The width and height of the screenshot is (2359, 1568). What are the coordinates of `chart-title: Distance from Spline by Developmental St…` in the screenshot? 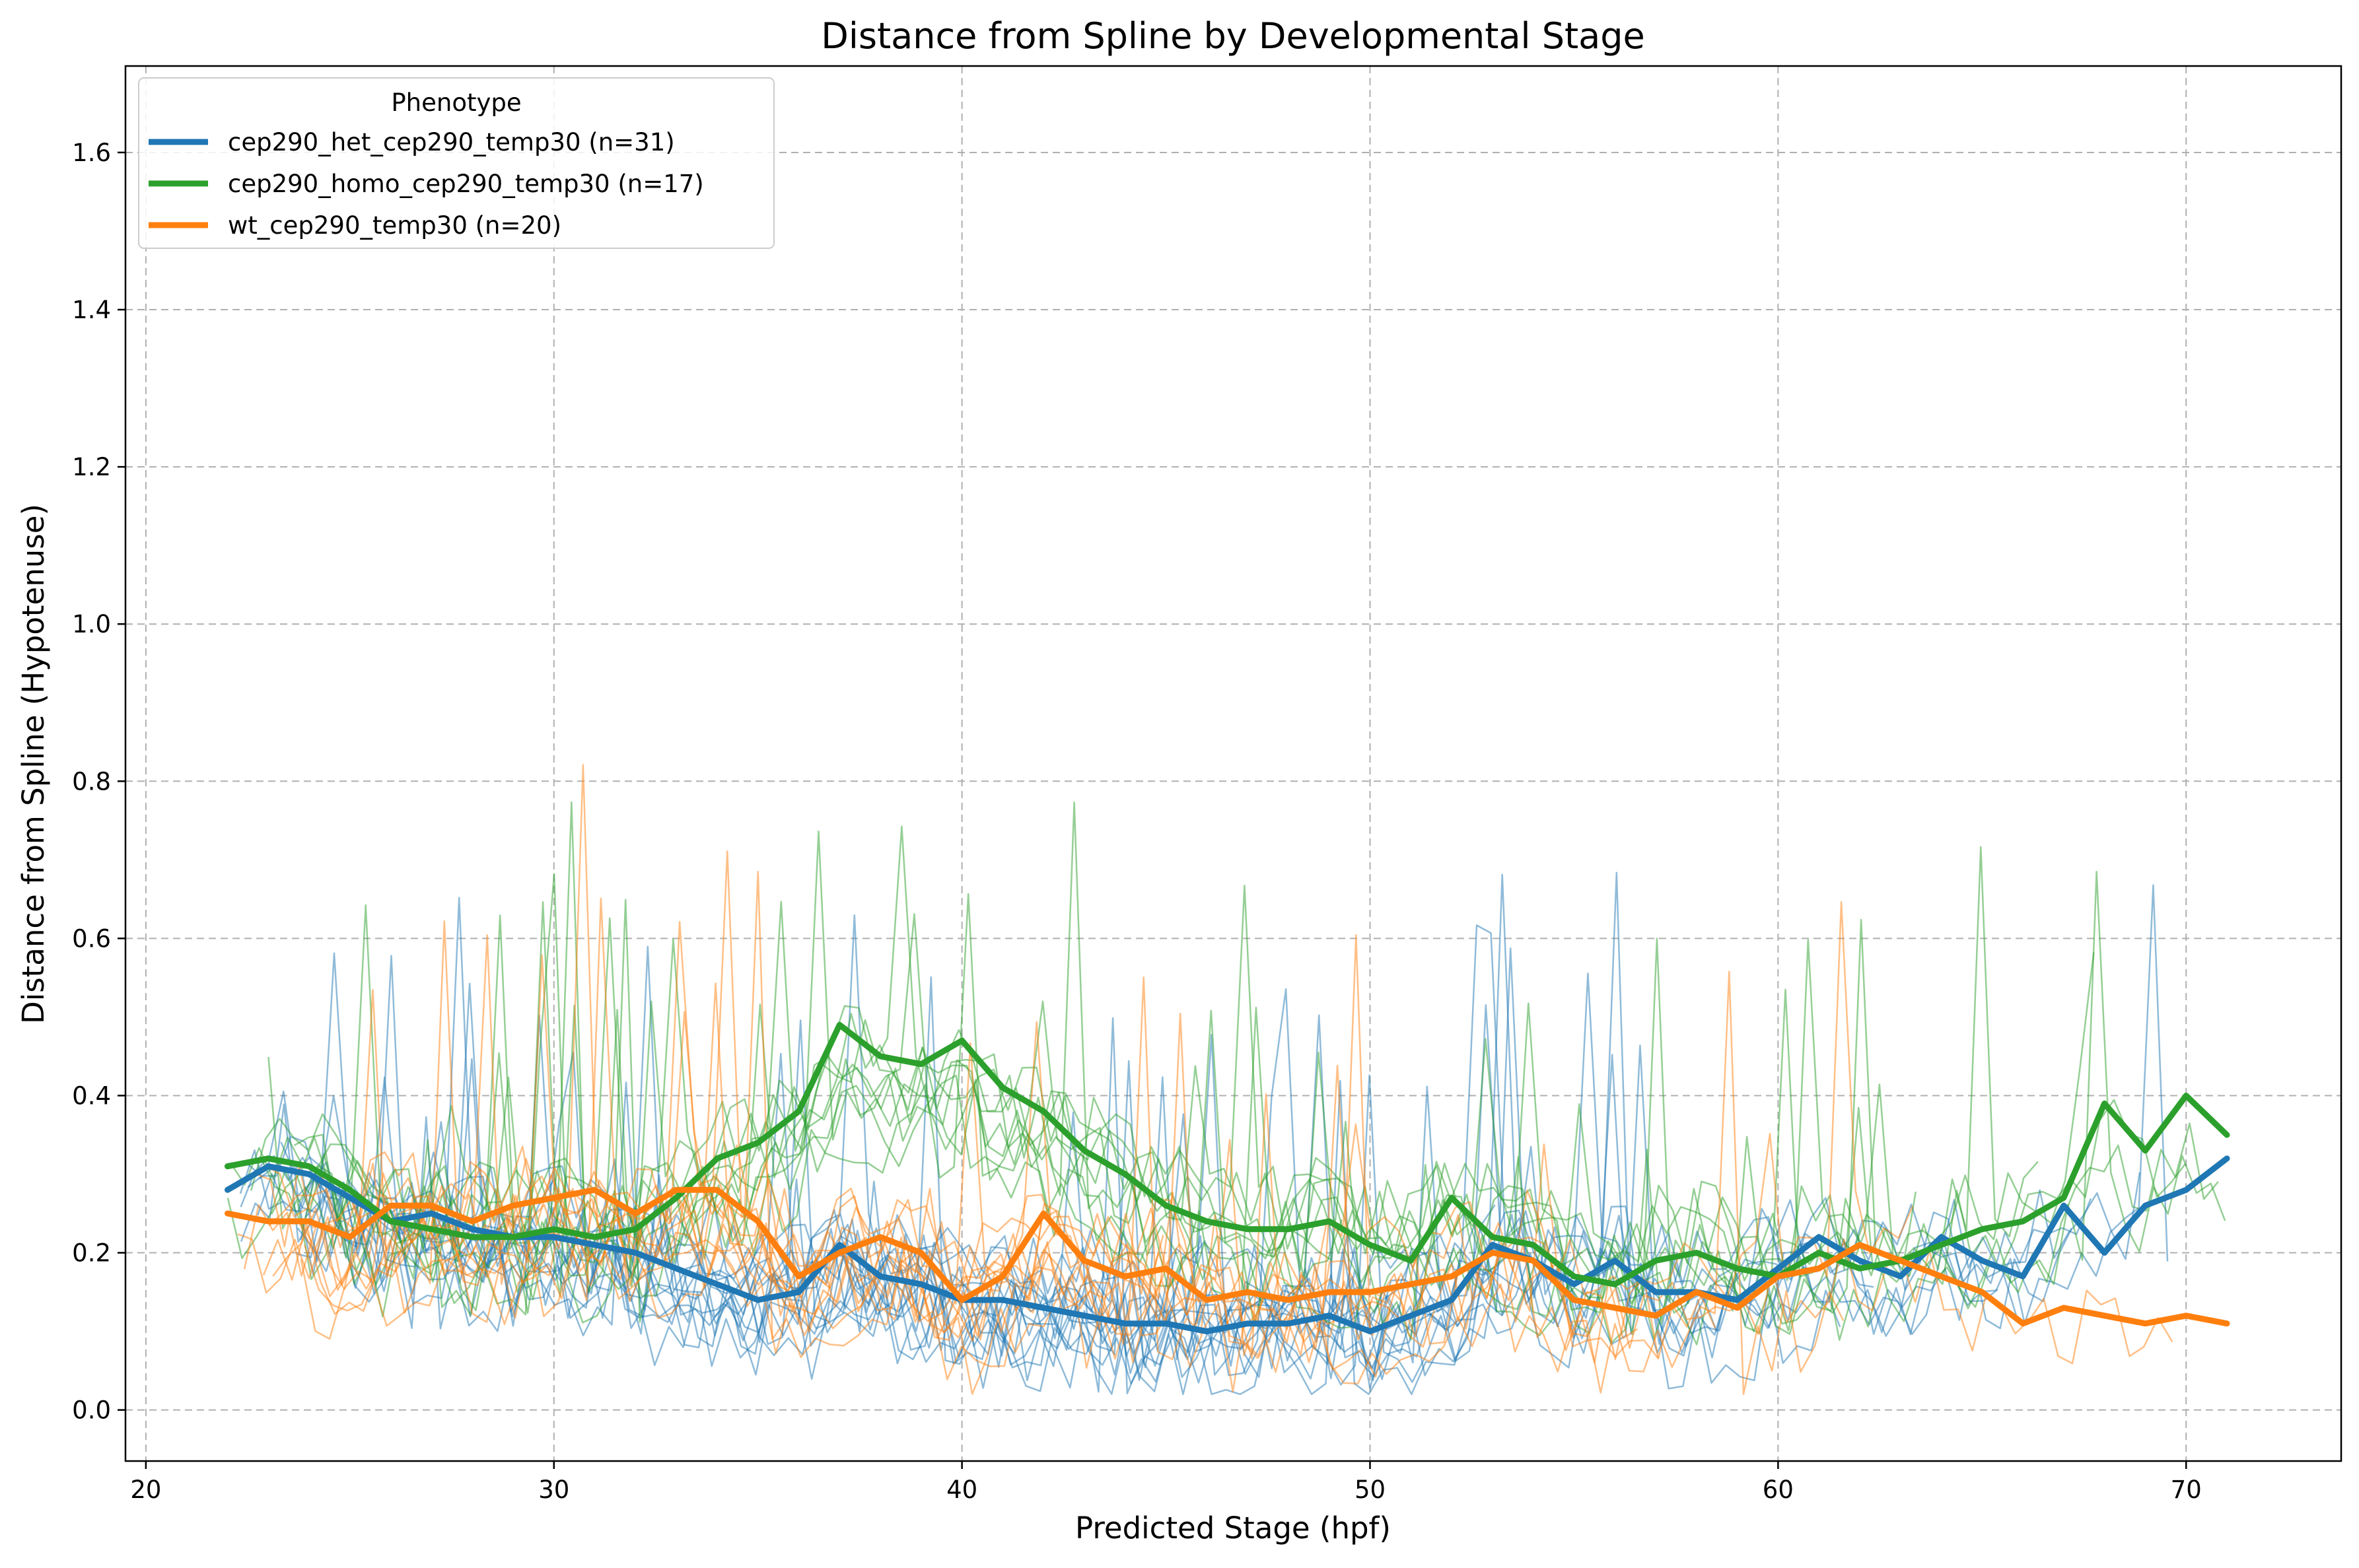 It's located at (1233, 36).